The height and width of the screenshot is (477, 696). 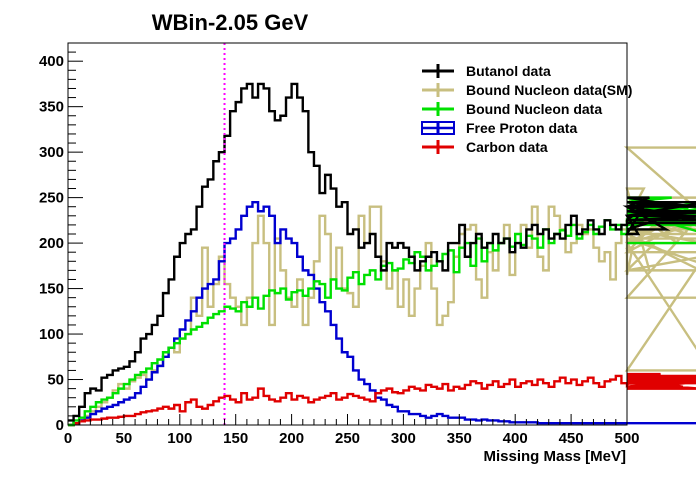 I want to click on legend-entry: Carbon data, so click(x=485, y=147).